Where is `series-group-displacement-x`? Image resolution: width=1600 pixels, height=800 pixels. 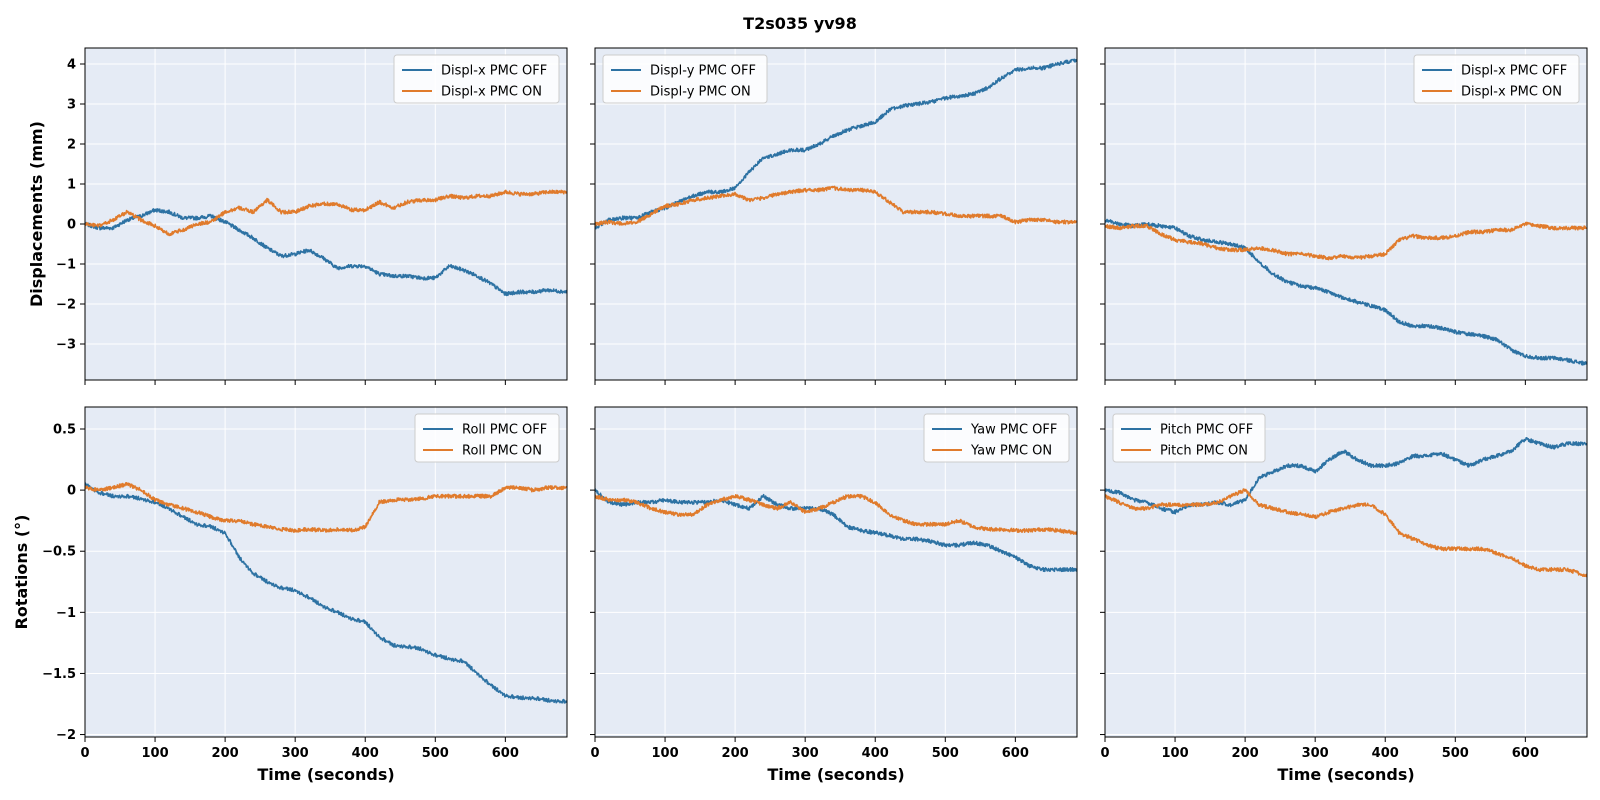
series-group-displacement-x is located at coordinates (326, 243).